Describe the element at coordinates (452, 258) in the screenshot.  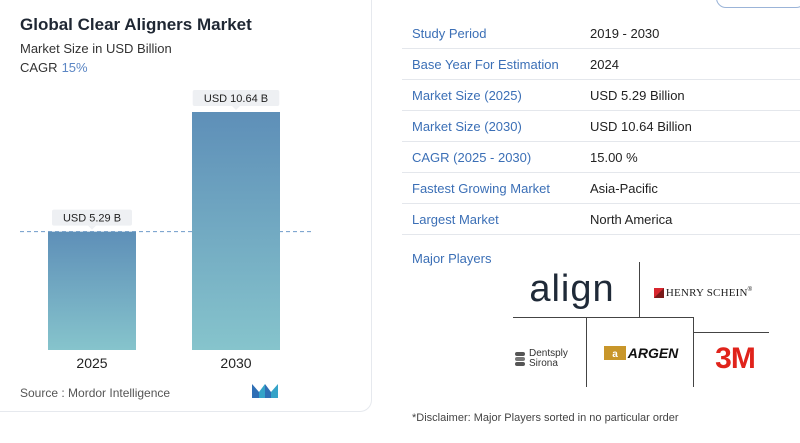
I see `major-players-label: Major Players` at that location.